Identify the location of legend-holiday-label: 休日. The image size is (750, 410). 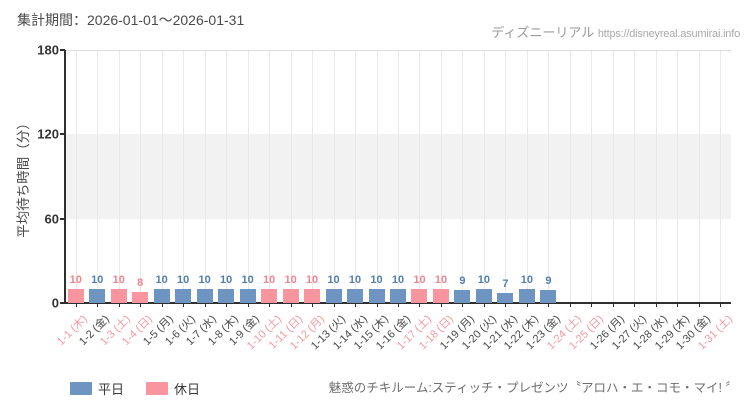
(187, 389).